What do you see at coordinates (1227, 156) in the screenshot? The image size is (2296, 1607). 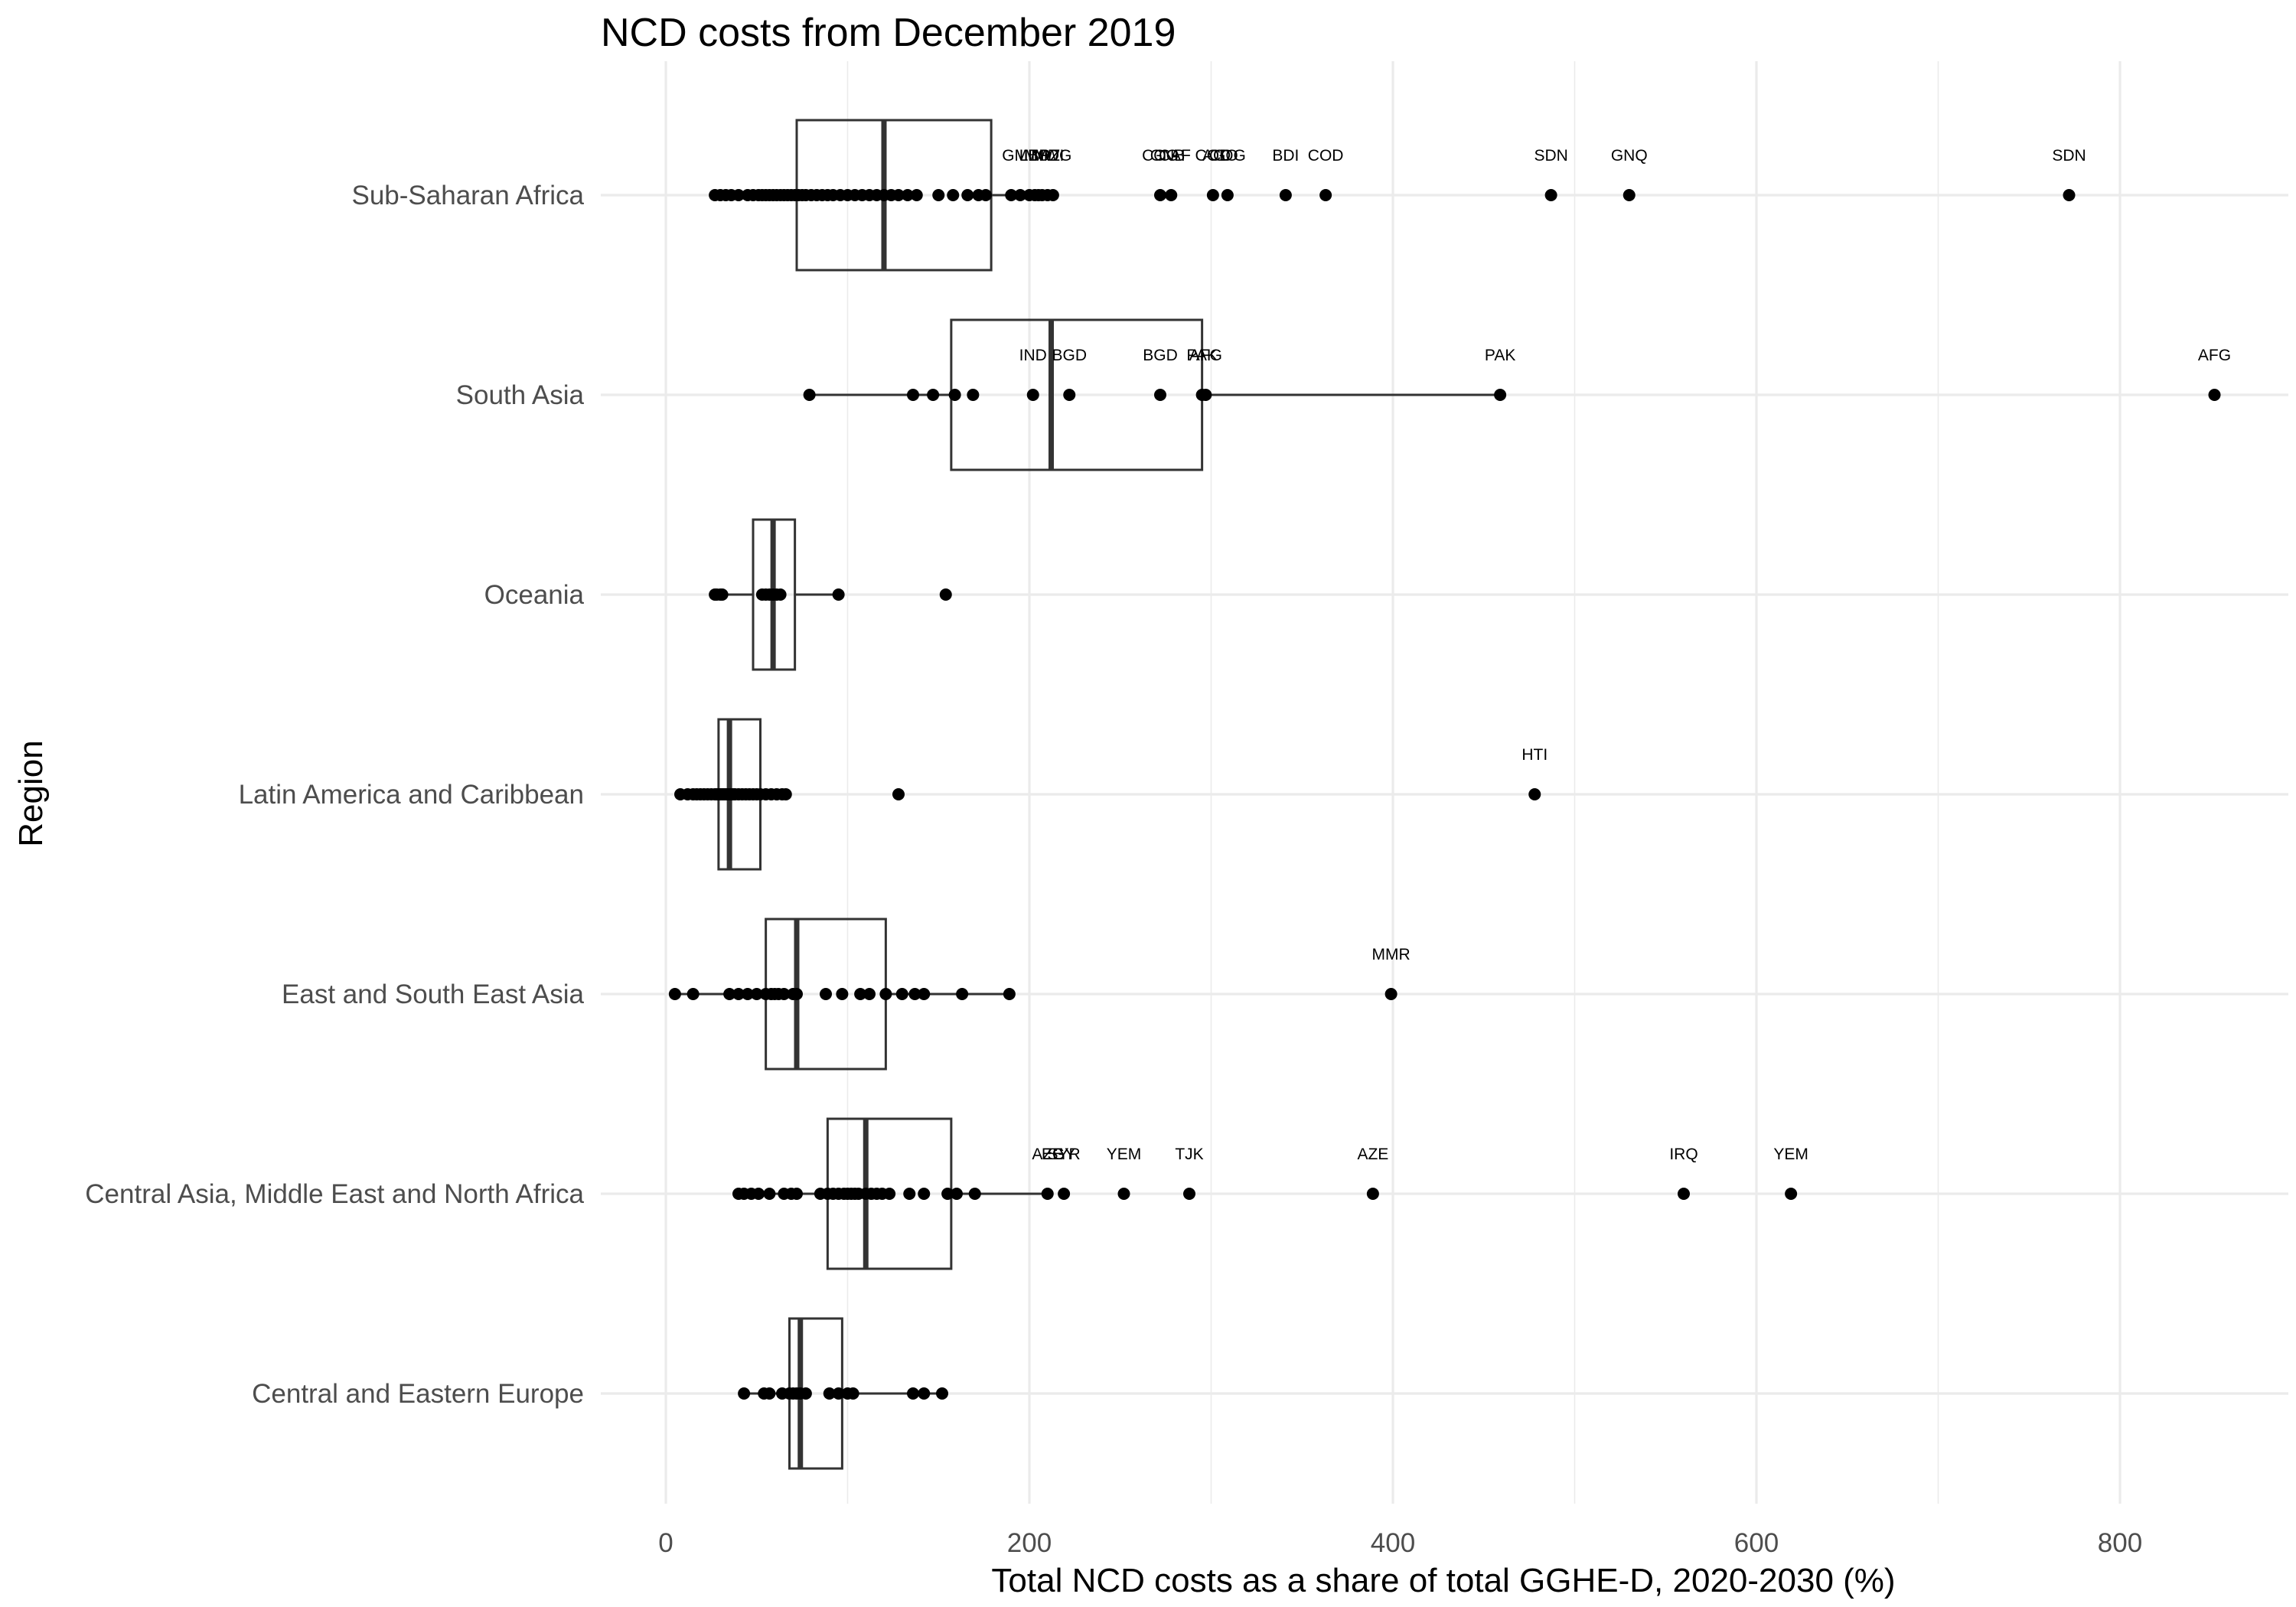 I see `point-label-sub-saharan-africa: COG` at bounding box center [1227, 156].